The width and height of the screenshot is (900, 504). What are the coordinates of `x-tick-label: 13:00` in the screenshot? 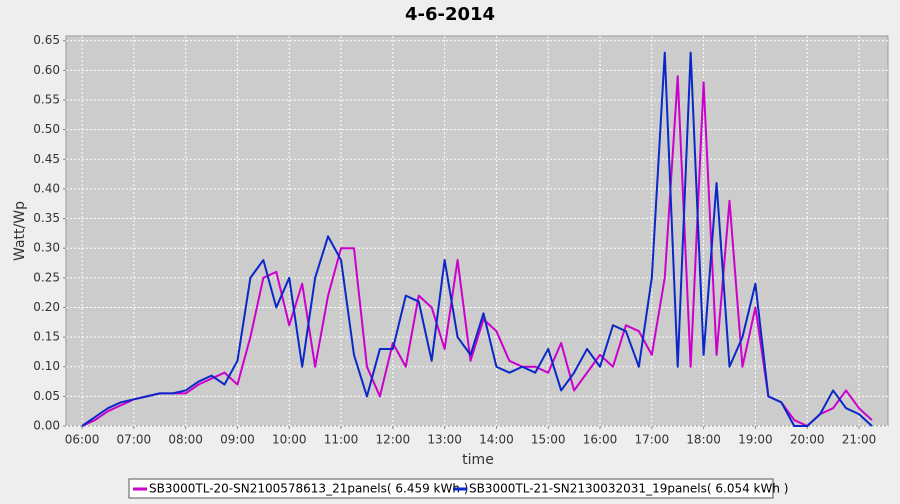 It's located at (444, 440).